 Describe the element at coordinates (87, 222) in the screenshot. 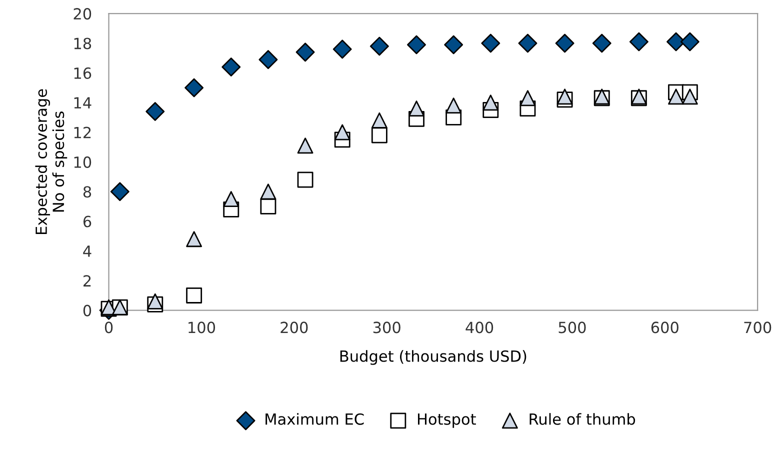

I see `y-tick-label: 6` at that location.